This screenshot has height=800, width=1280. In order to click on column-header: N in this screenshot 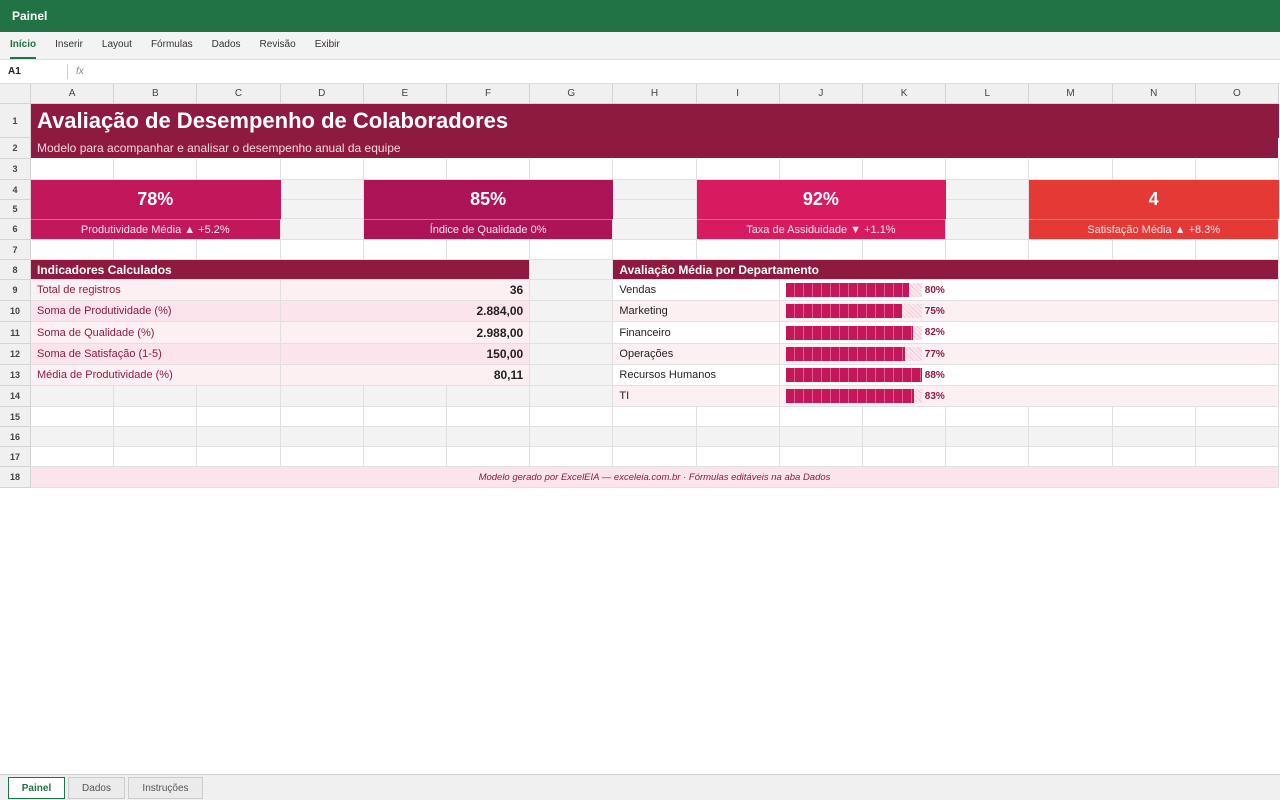, I will do `click(1154, 94)`.